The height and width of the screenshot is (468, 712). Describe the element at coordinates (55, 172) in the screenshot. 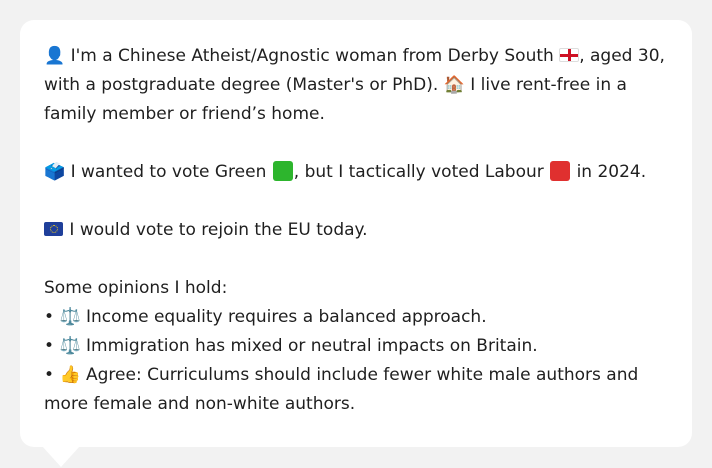

I see `ballot-box-icon: 🗳️` at that location.